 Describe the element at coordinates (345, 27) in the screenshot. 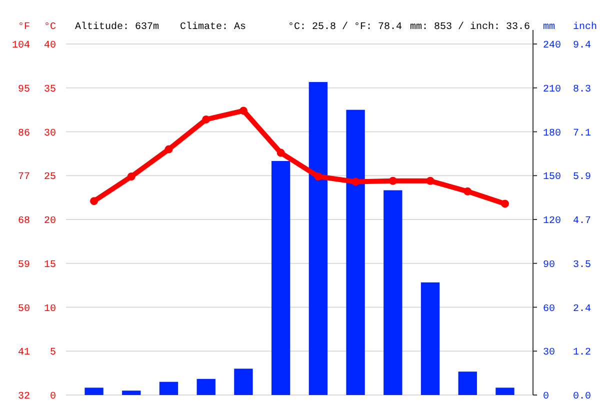

I see `text: °C: 25.8 / °F: 78.4` at that location.